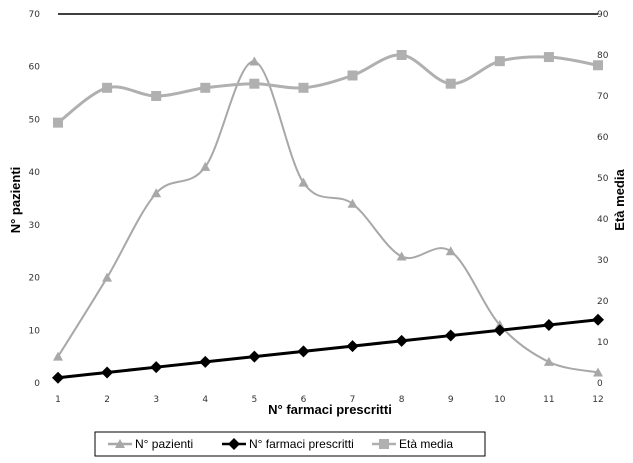 The height and width of the screenshot is (463, 633). Describe the element at coordinates (15, 200) in the screenshot. I see `y-axis-title: N° pazienti` at that location.